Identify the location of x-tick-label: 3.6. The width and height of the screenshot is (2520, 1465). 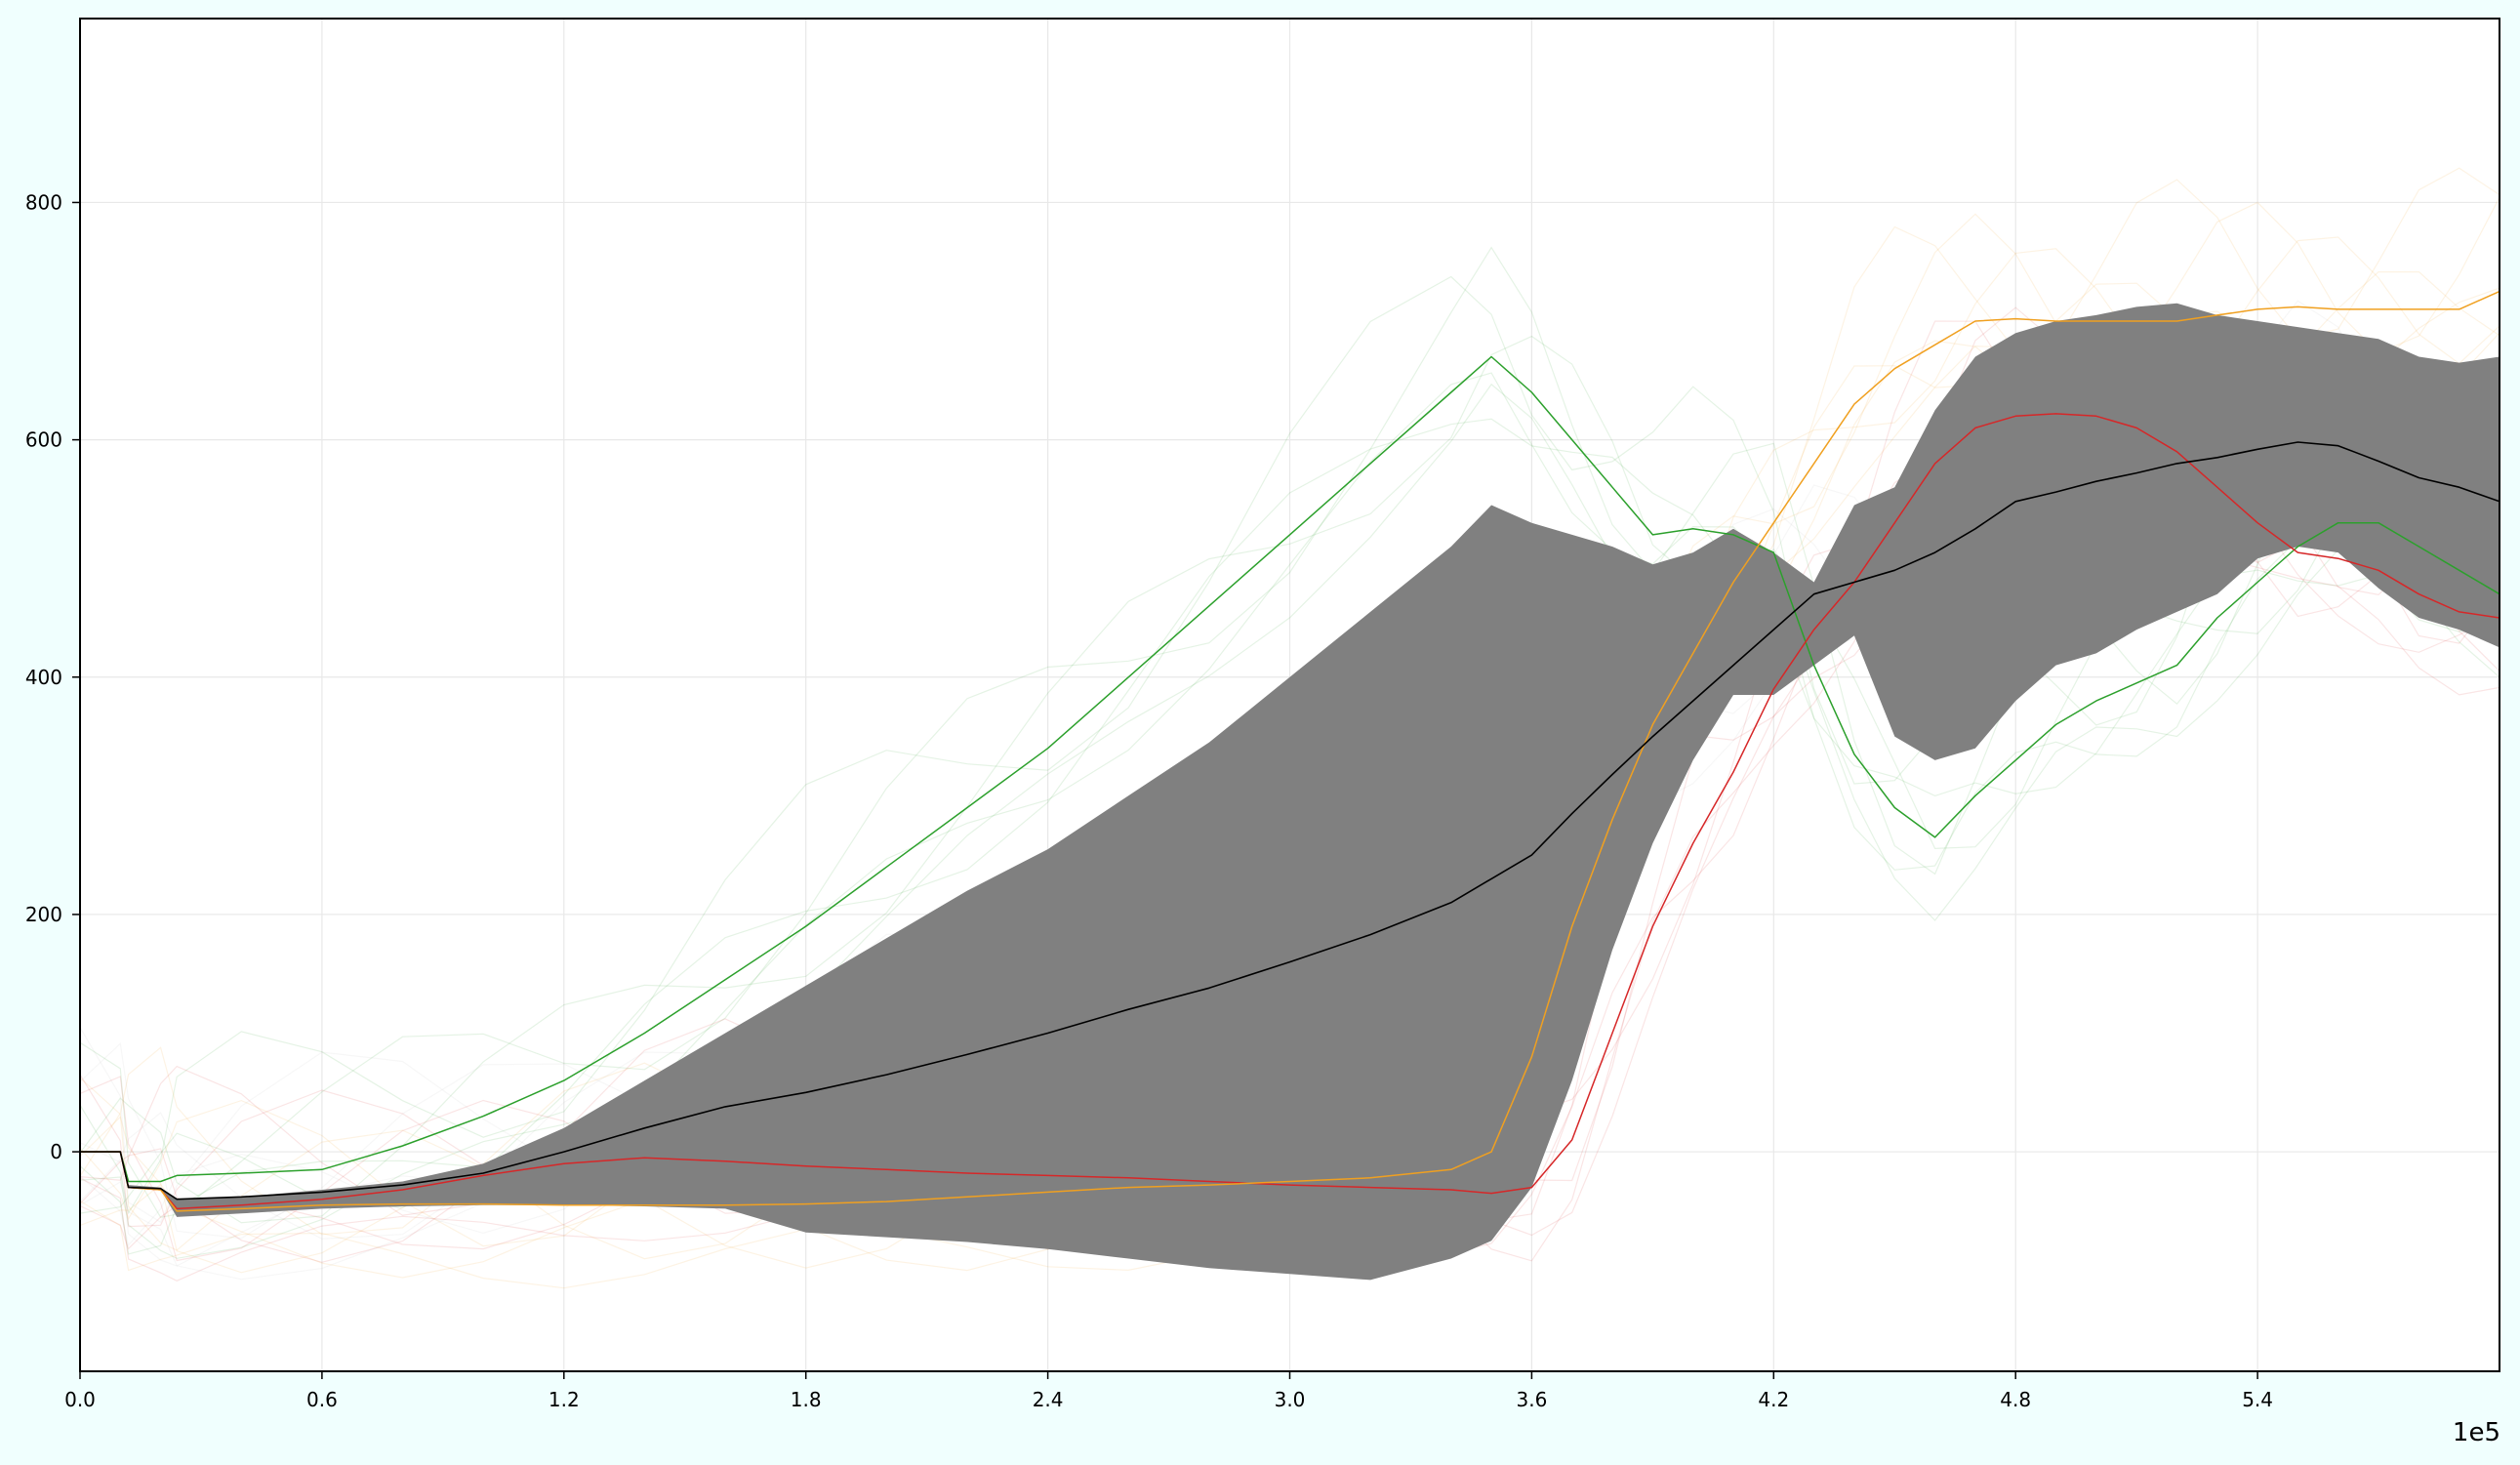
(1531, 1400).